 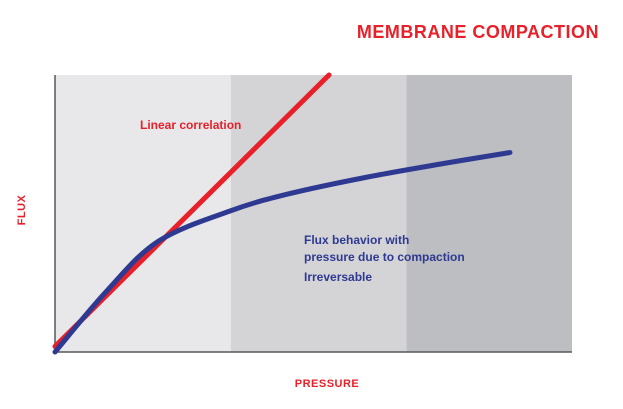 I want to click on chart-title: MEMBRANE COMPACTION, so click(x=477, y=32).